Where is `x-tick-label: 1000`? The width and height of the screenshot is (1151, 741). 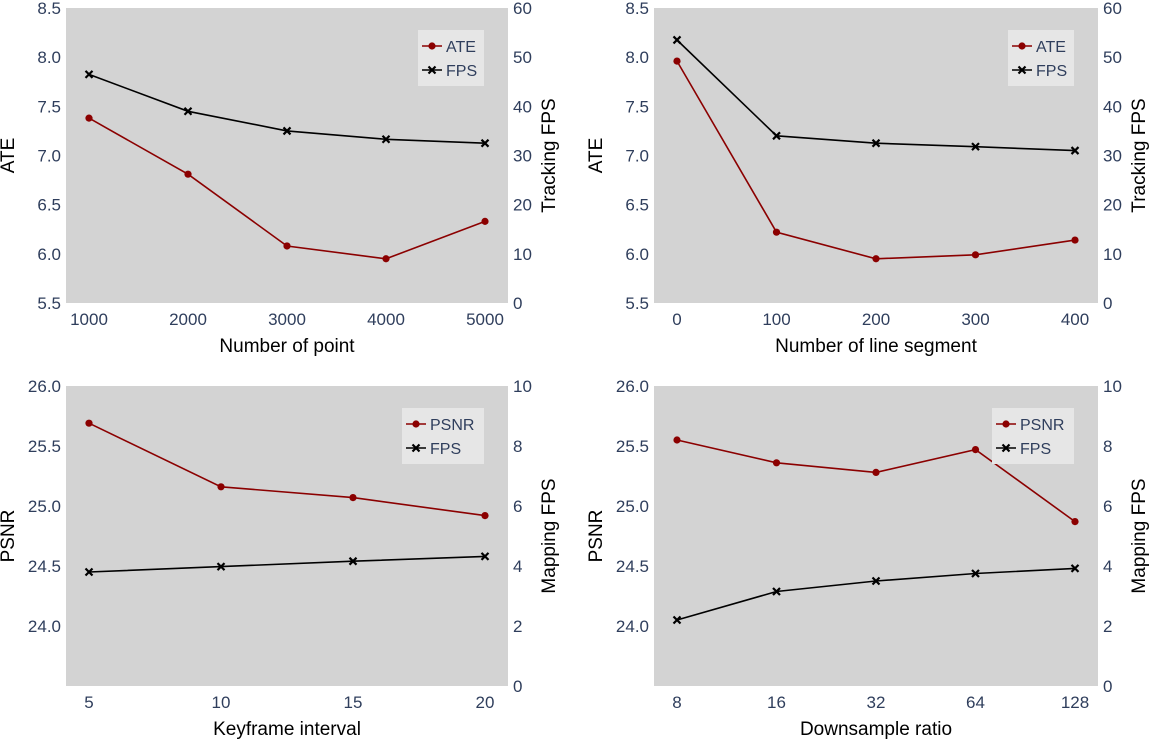
x-tick-label: 1000 is located at coordinates (89, 319).